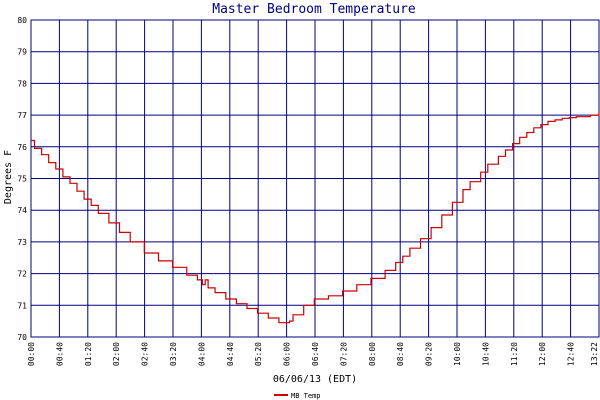 Image resolution: width=600 pixels, height=400 pixels. I want to click on x-tick-label: 00:00, so click(31, 354).